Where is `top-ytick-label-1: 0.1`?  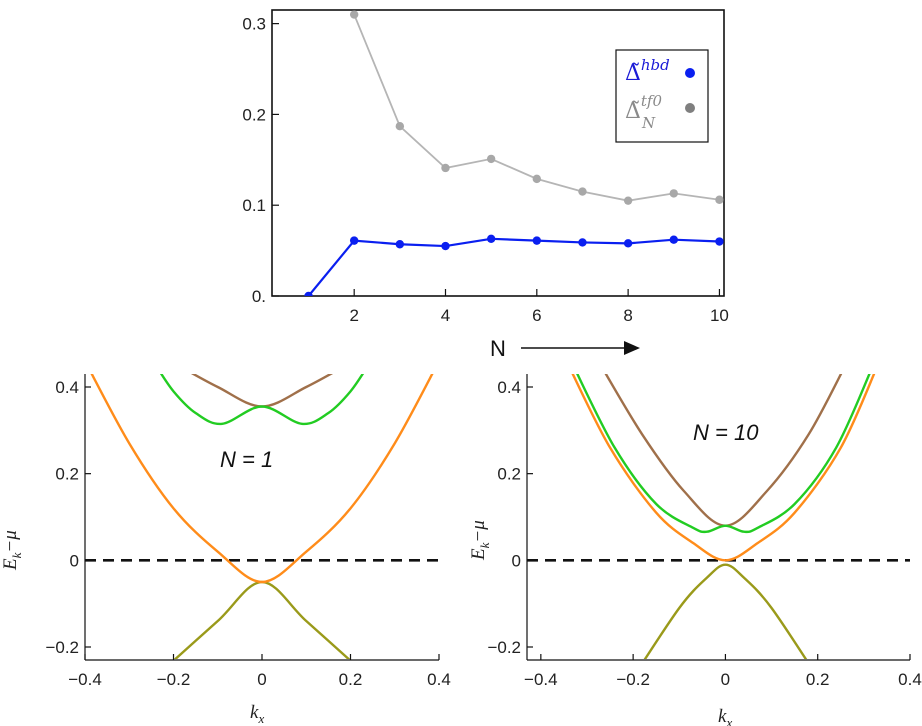 top-ytick-label-1: 0.1 is located at coordinates (254, 205).